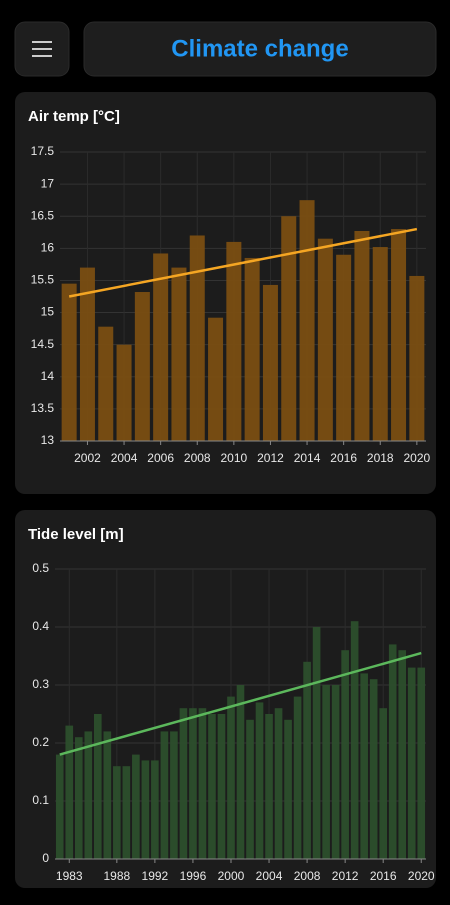 This screenshot has width=450, height=905. What do you see at coordinates (43, 215) in the screenshot?
I see `y-tick-label: 16.5` at bounding box center [43, 215].